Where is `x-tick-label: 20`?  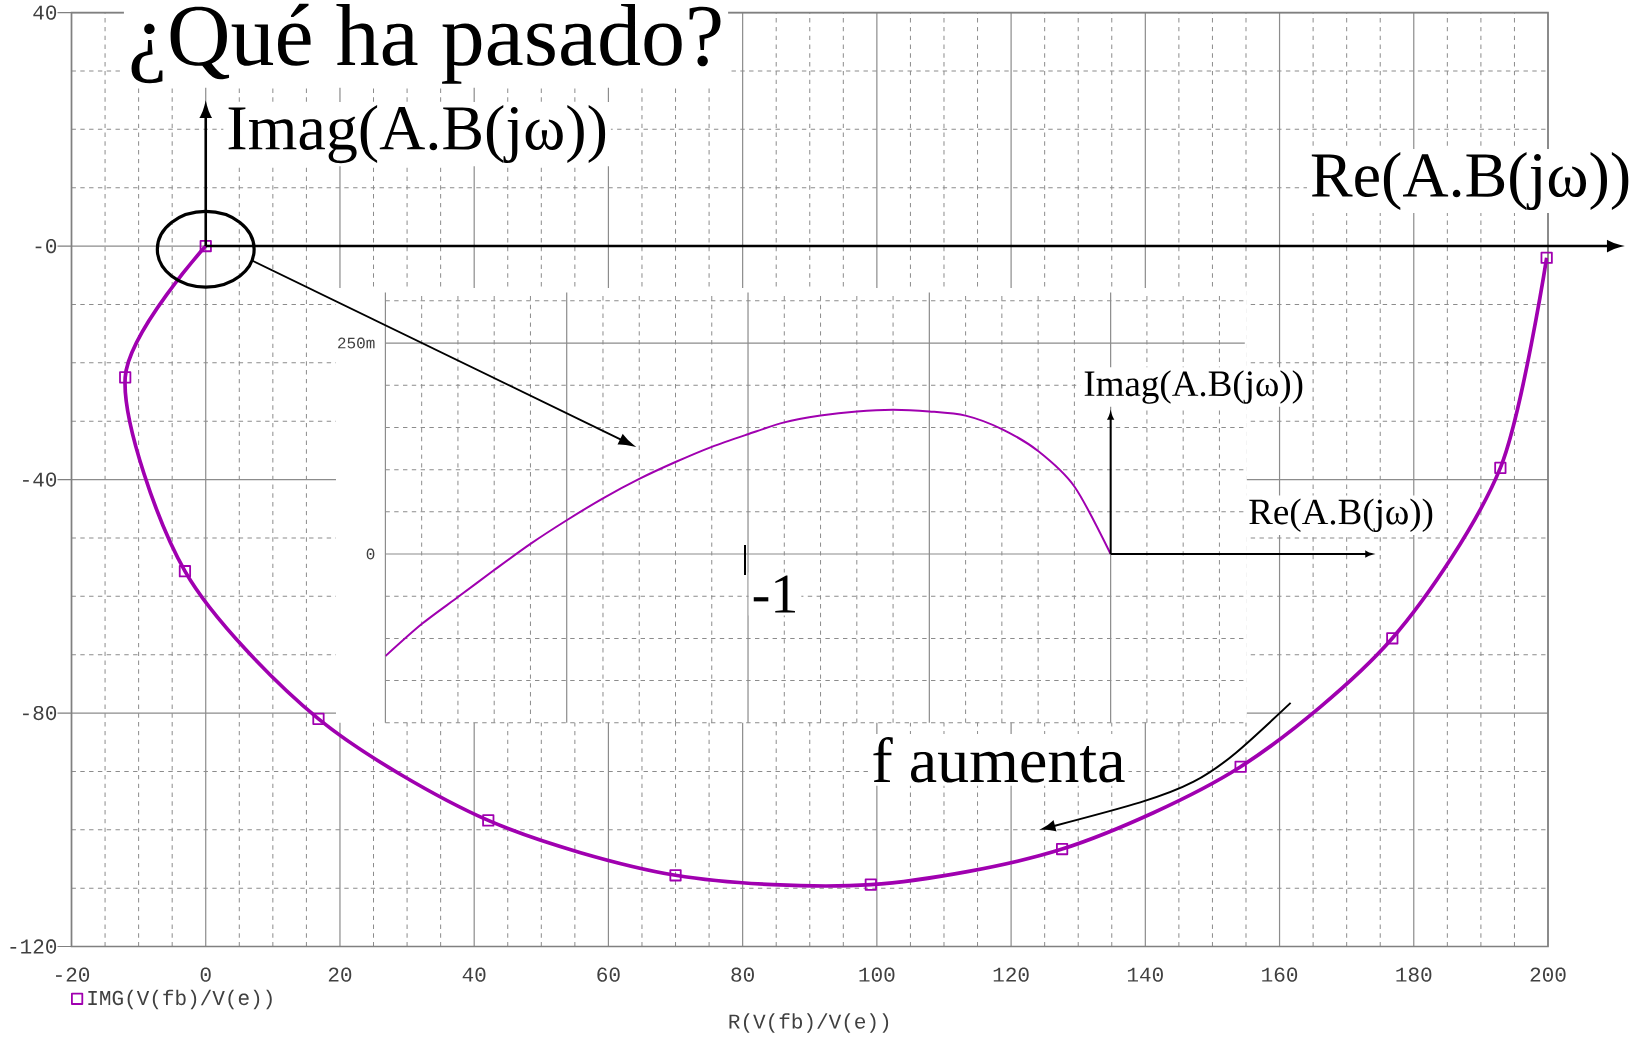 x-tick-label: 20 is located at coordinates (340, 974).